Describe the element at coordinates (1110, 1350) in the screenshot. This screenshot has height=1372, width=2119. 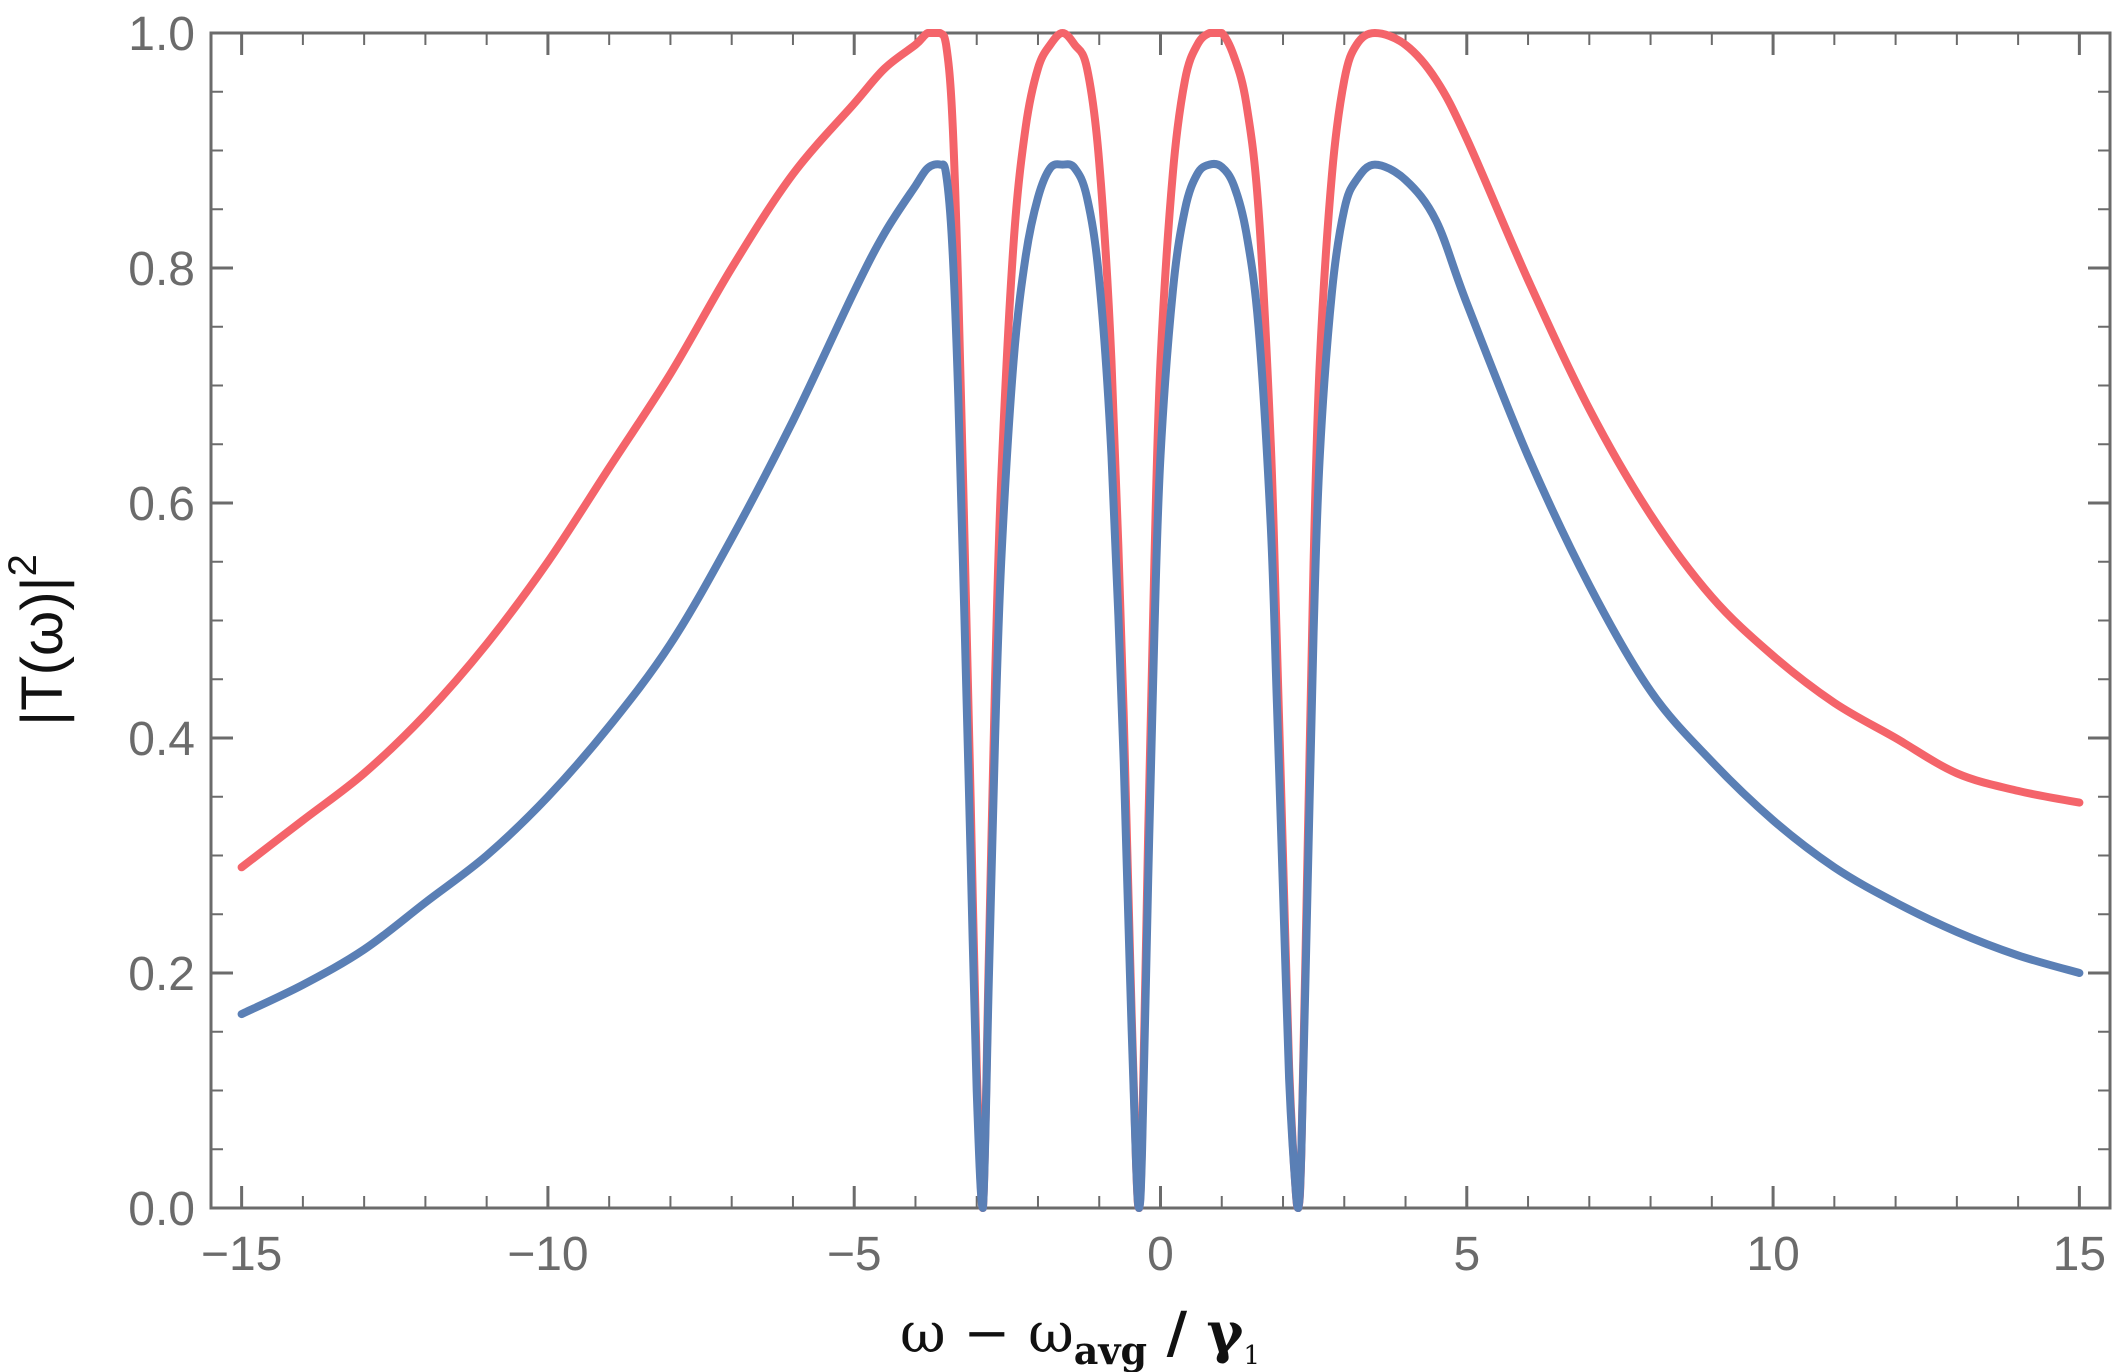
I see `x-axis-title-sub: avg` at that location.